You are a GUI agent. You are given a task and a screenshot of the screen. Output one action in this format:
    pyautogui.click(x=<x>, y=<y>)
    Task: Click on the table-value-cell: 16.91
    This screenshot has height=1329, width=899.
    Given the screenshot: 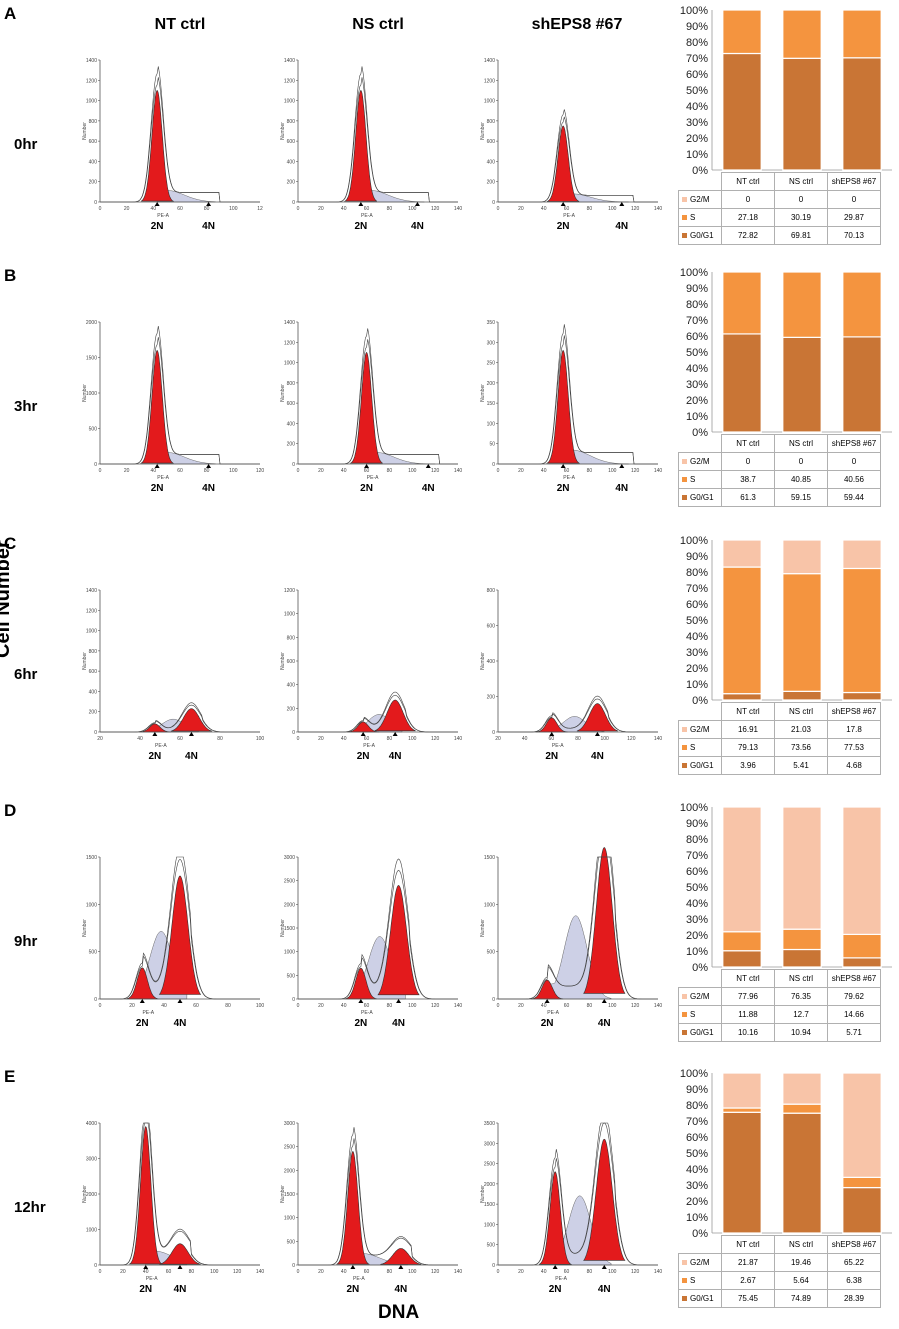 What is the action you would take?
    pyautogui.click(x=748, y=729)
    